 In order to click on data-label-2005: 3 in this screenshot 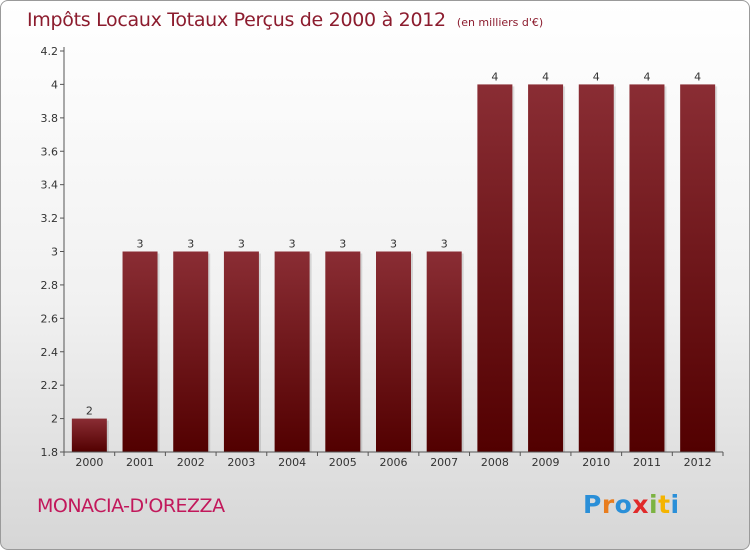, I will do `click(342, 244)`.